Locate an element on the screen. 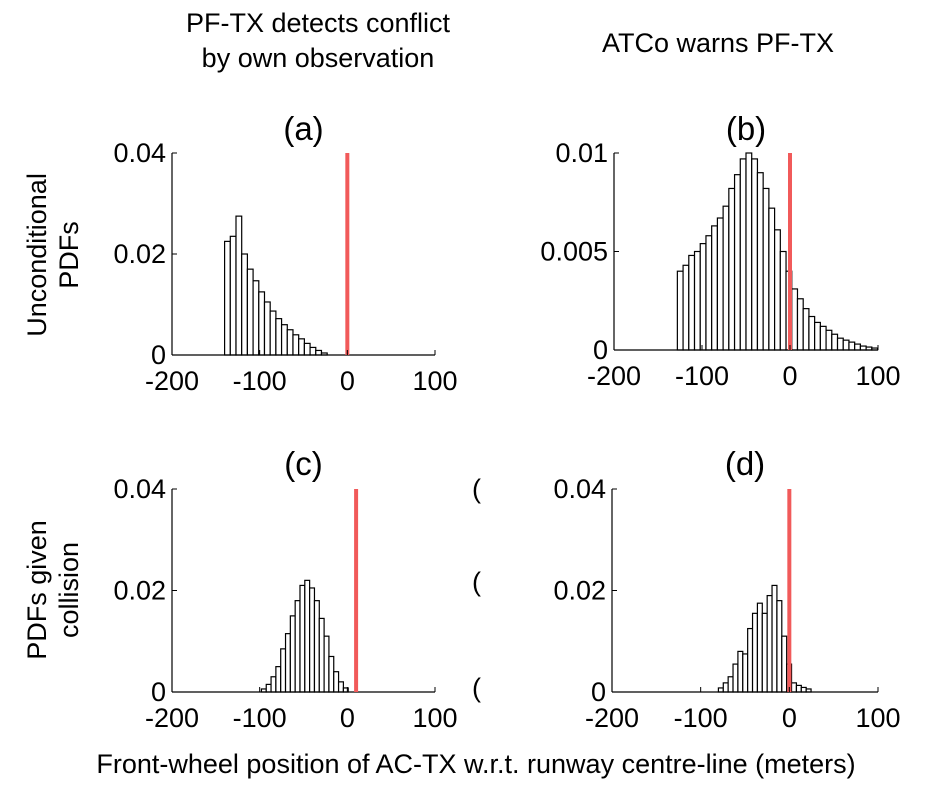 This screenshot has width=952, height=787. y-tick-label: 0.005 is located at coordinates (574, 252).